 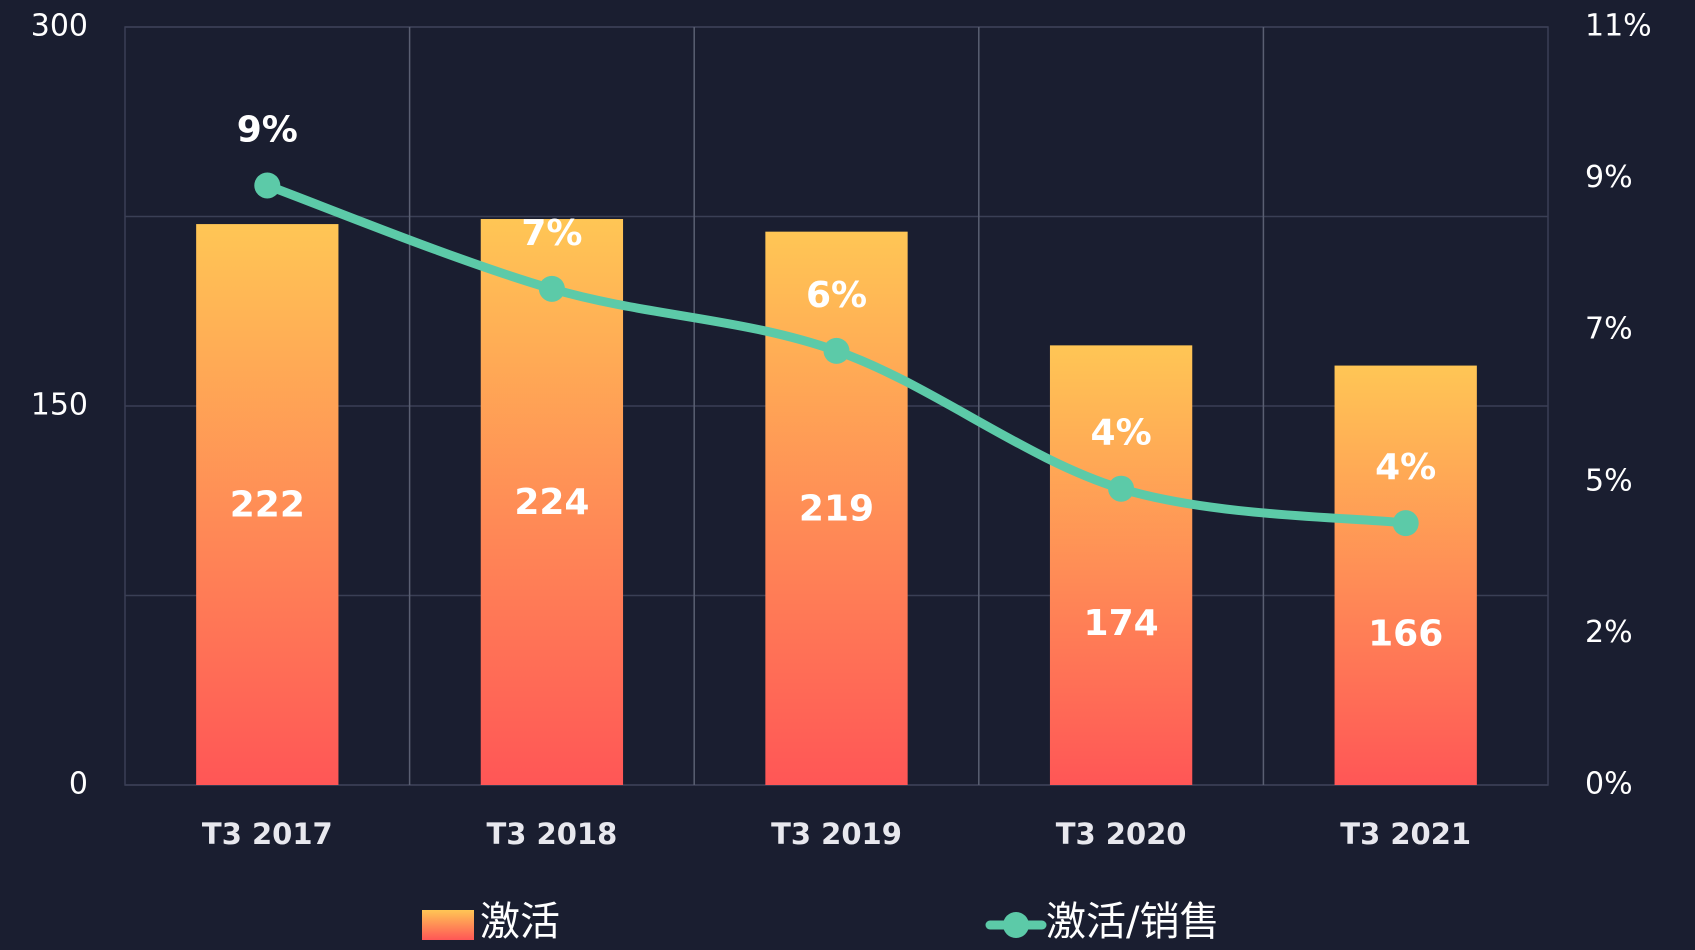 I want to click on line-value-label: 7%, so click(x=551, y=233).